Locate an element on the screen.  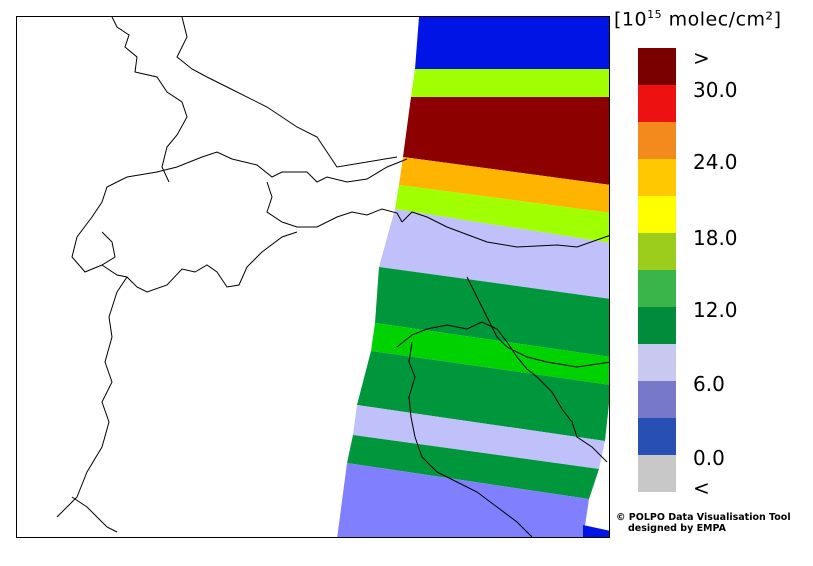
border-switzerland is located at coordinates (239, 212).